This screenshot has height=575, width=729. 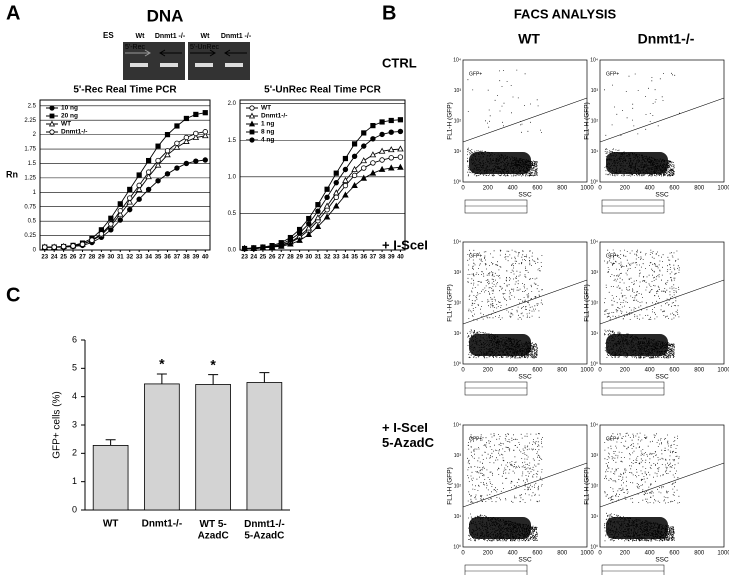 What do you see at coordinates (205, 258) in the screenshot?
I see `x-tick-label: 40` at bounding box center [205, 258].